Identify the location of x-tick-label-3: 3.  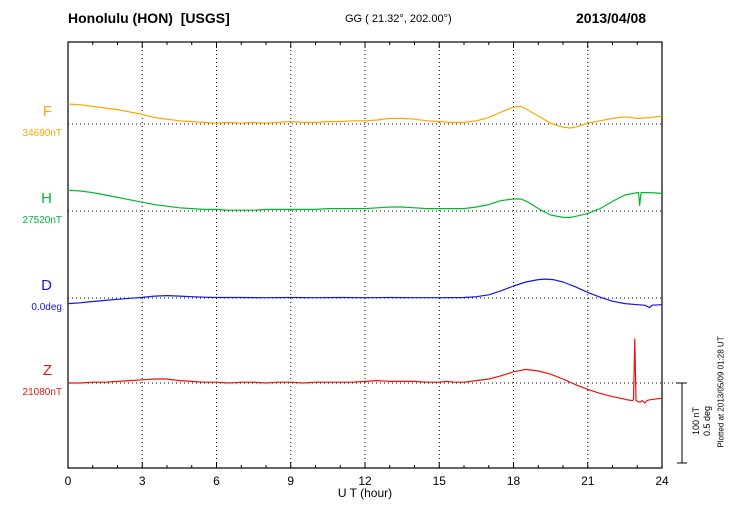
(142, 481).